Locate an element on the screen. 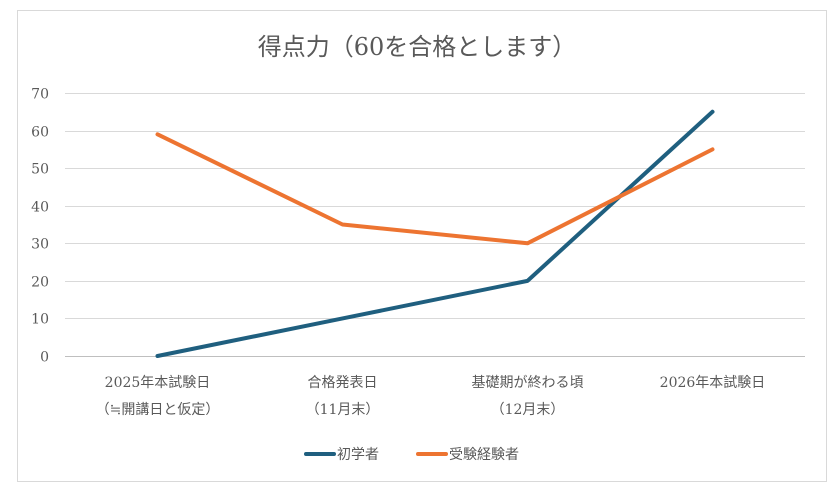  y-tick-label: 0 is located at coordinates (44, 358).